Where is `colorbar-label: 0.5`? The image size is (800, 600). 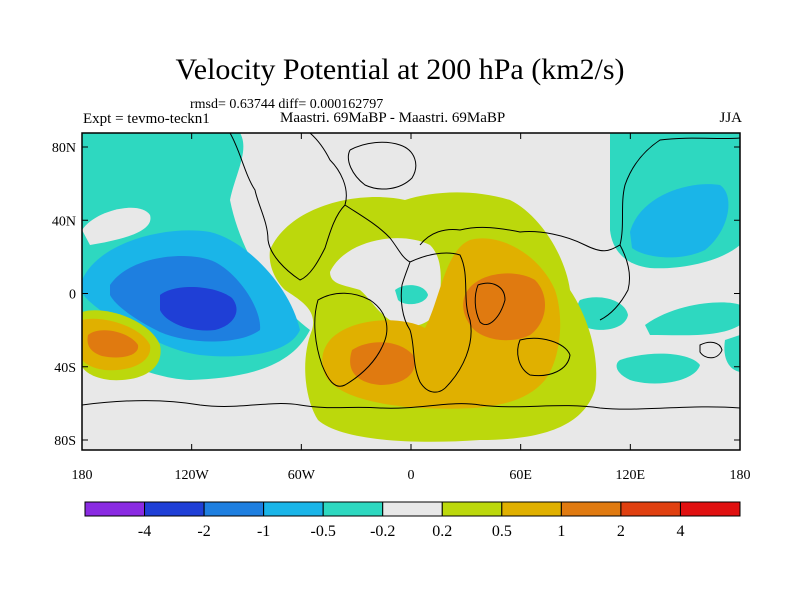 colorbar-label: 0.5 is located at coordinates (502, 531).